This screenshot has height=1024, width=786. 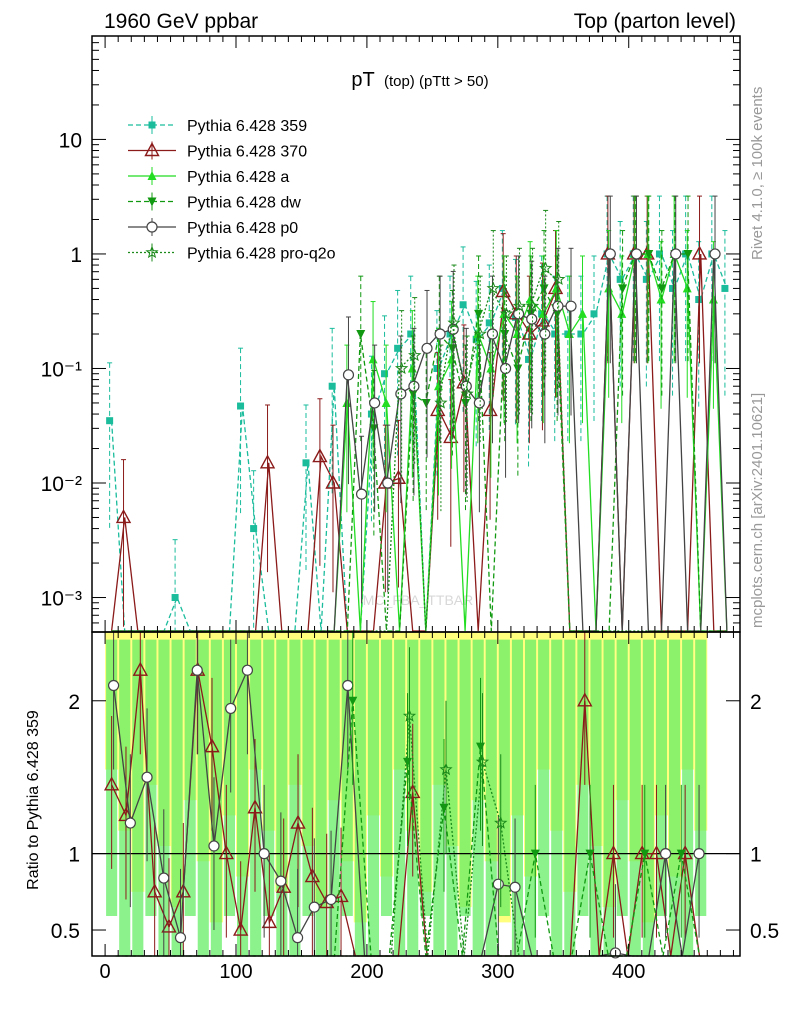 What do you see at coordinates (535, 854) in the screenshot?
I see `ratio-point-pdw` at bounding box center [535, 854].